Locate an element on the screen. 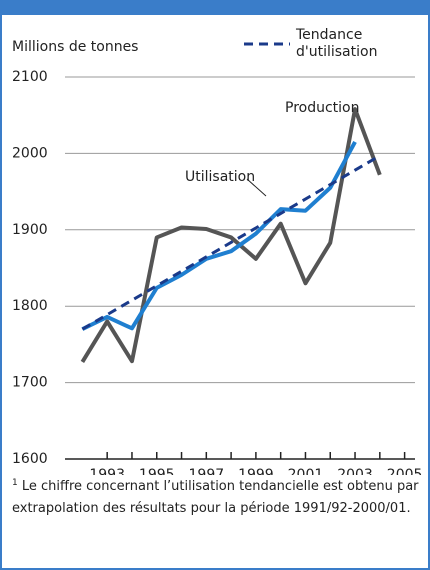 This screenshot has height=570, width=430. x-tick-label: 1999 is located at coordinates (256, 471).